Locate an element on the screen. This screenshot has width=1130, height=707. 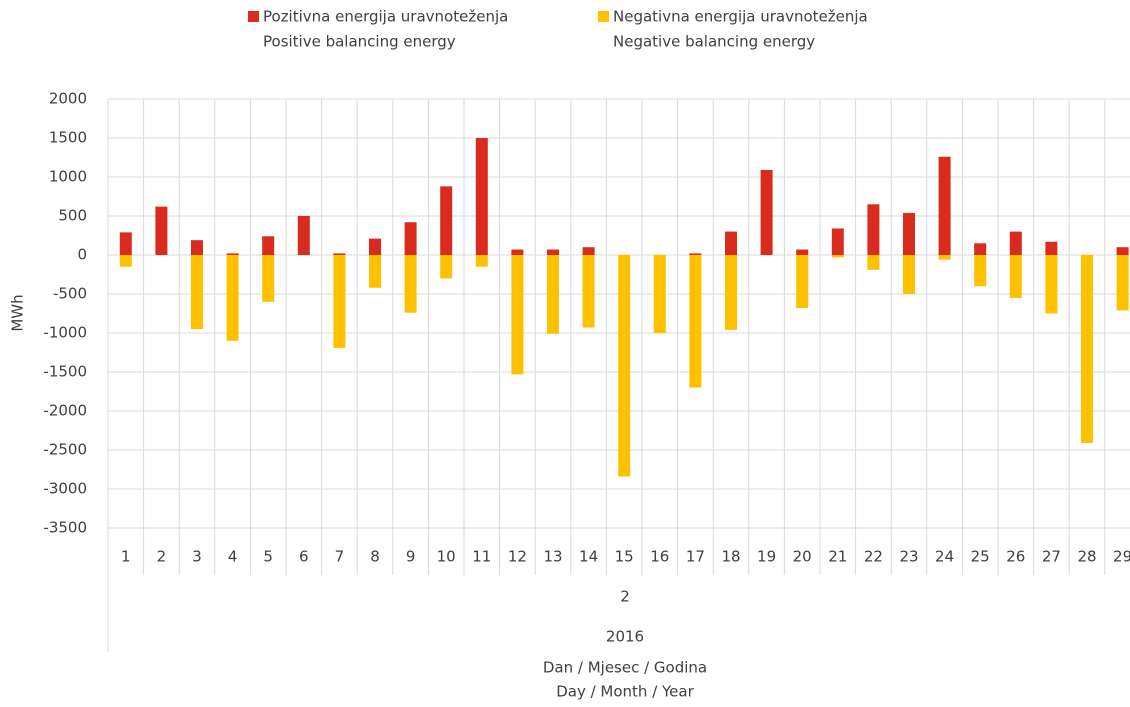
x-tick-label: 8 is located at coordinates (375, 557).